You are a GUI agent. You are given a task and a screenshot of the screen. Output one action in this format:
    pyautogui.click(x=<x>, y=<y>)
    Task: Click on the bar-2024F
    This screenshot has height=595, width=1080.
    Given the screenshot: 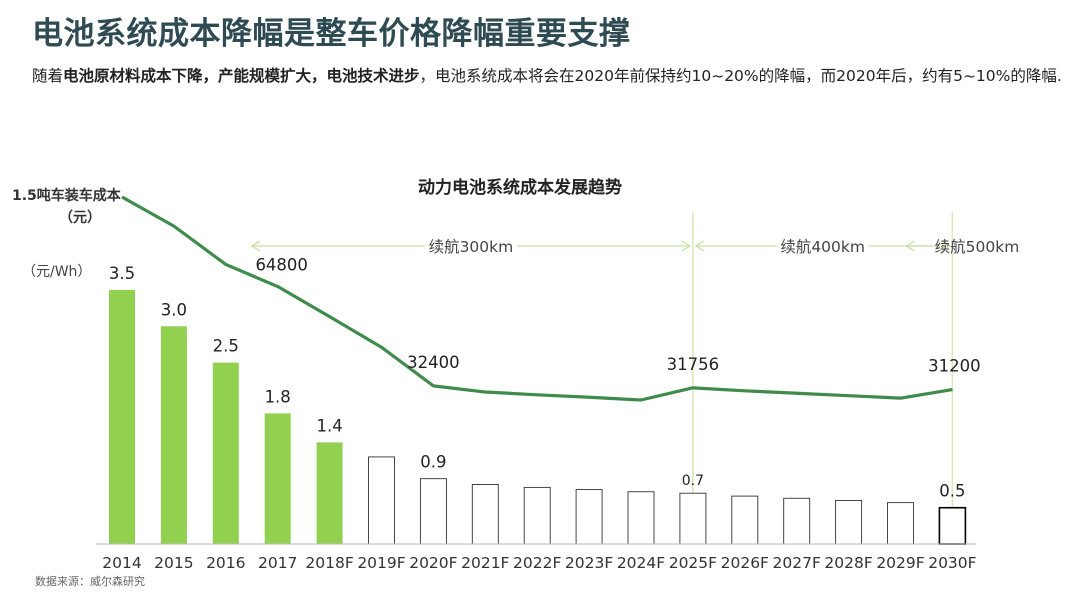 What is the action you would take?
    pyautogui.click(x=641, y=518)
    